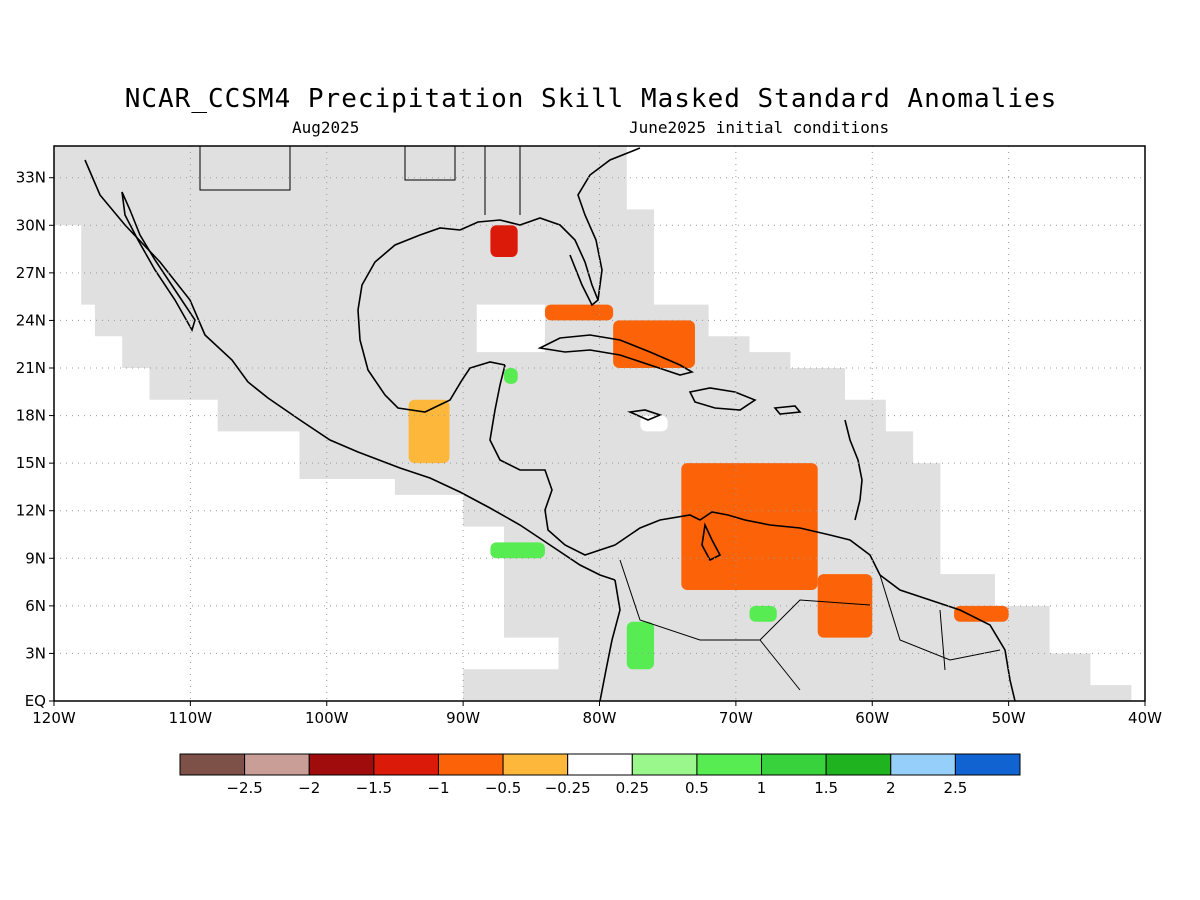 The height and width of the screenshot is (900, 1200). I want to click on gulf-of-mexico-coast, so click(431, 320).